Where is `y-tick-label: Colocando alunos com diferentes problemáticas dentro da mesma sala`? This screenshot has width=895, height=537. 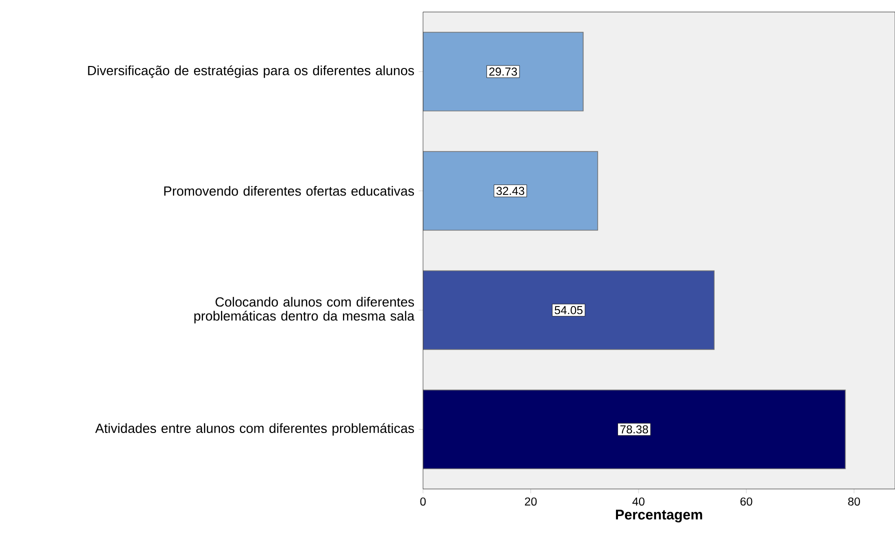
y-tick-label: Colocando alunos com diferentes problemáticas dentro da mesma sala is located at coordinates (304, 310).